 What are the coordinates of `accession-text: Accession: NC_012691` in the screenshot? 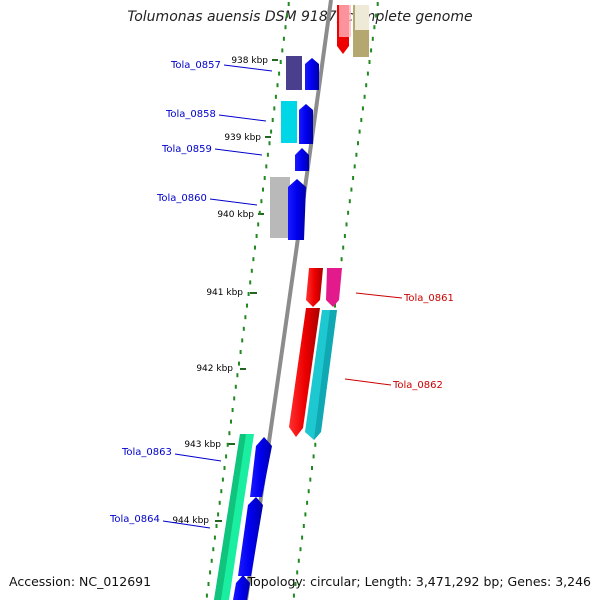 It's located at (80, 581).